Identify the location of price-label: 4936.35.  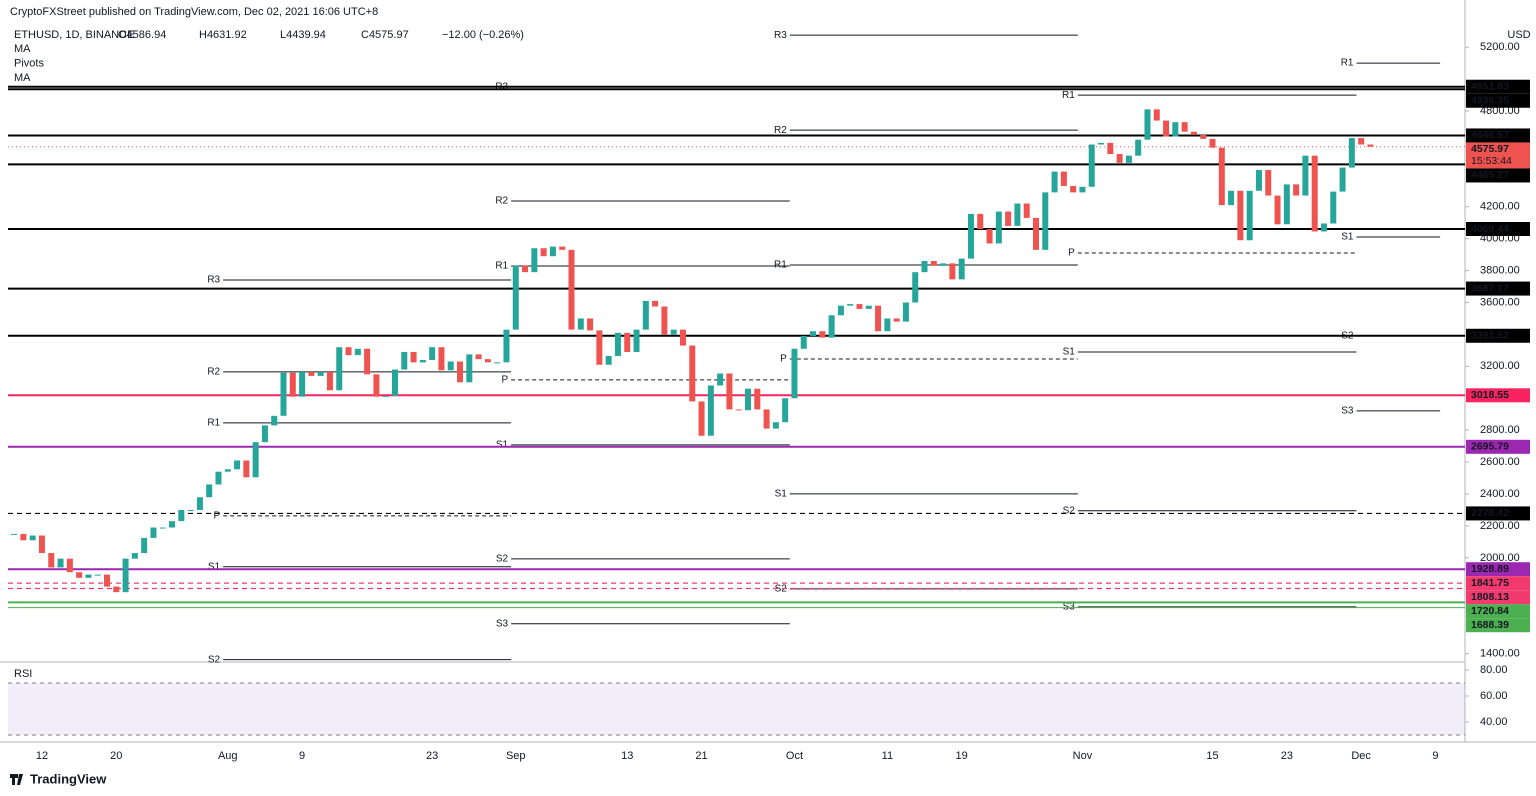
(1490, 101).